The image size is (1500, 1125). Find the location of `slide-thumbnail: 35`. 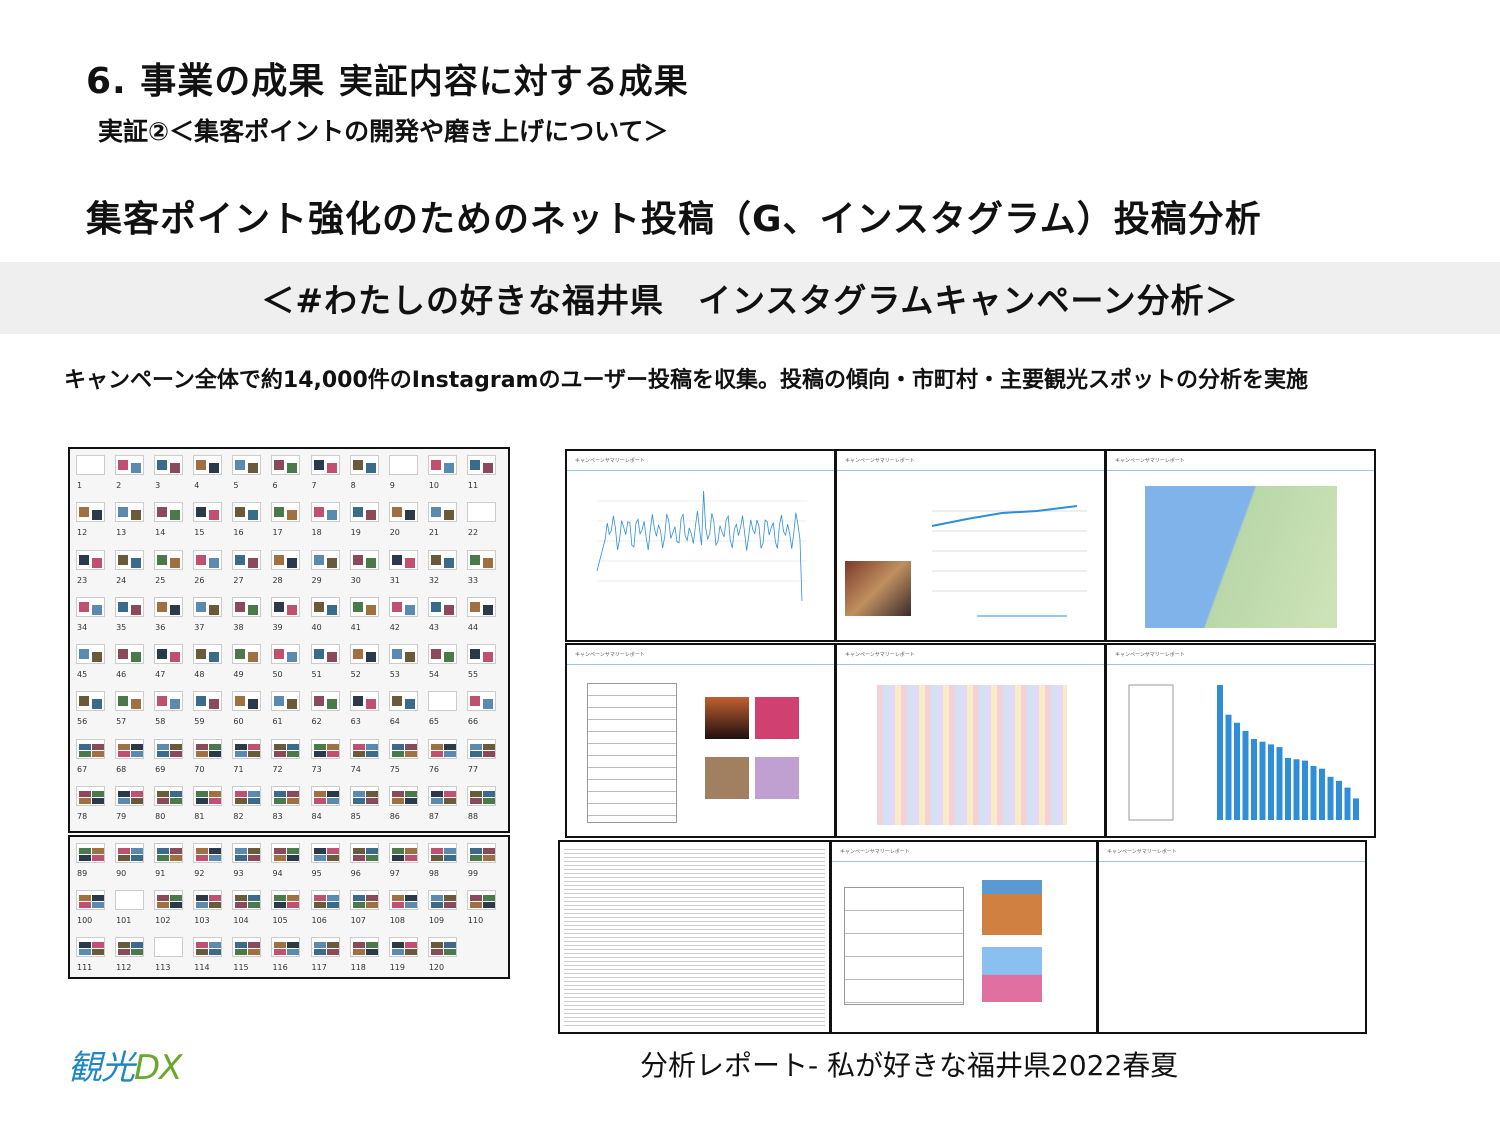

slide-thumbnail: 35 is located at coordinates (134, 618).